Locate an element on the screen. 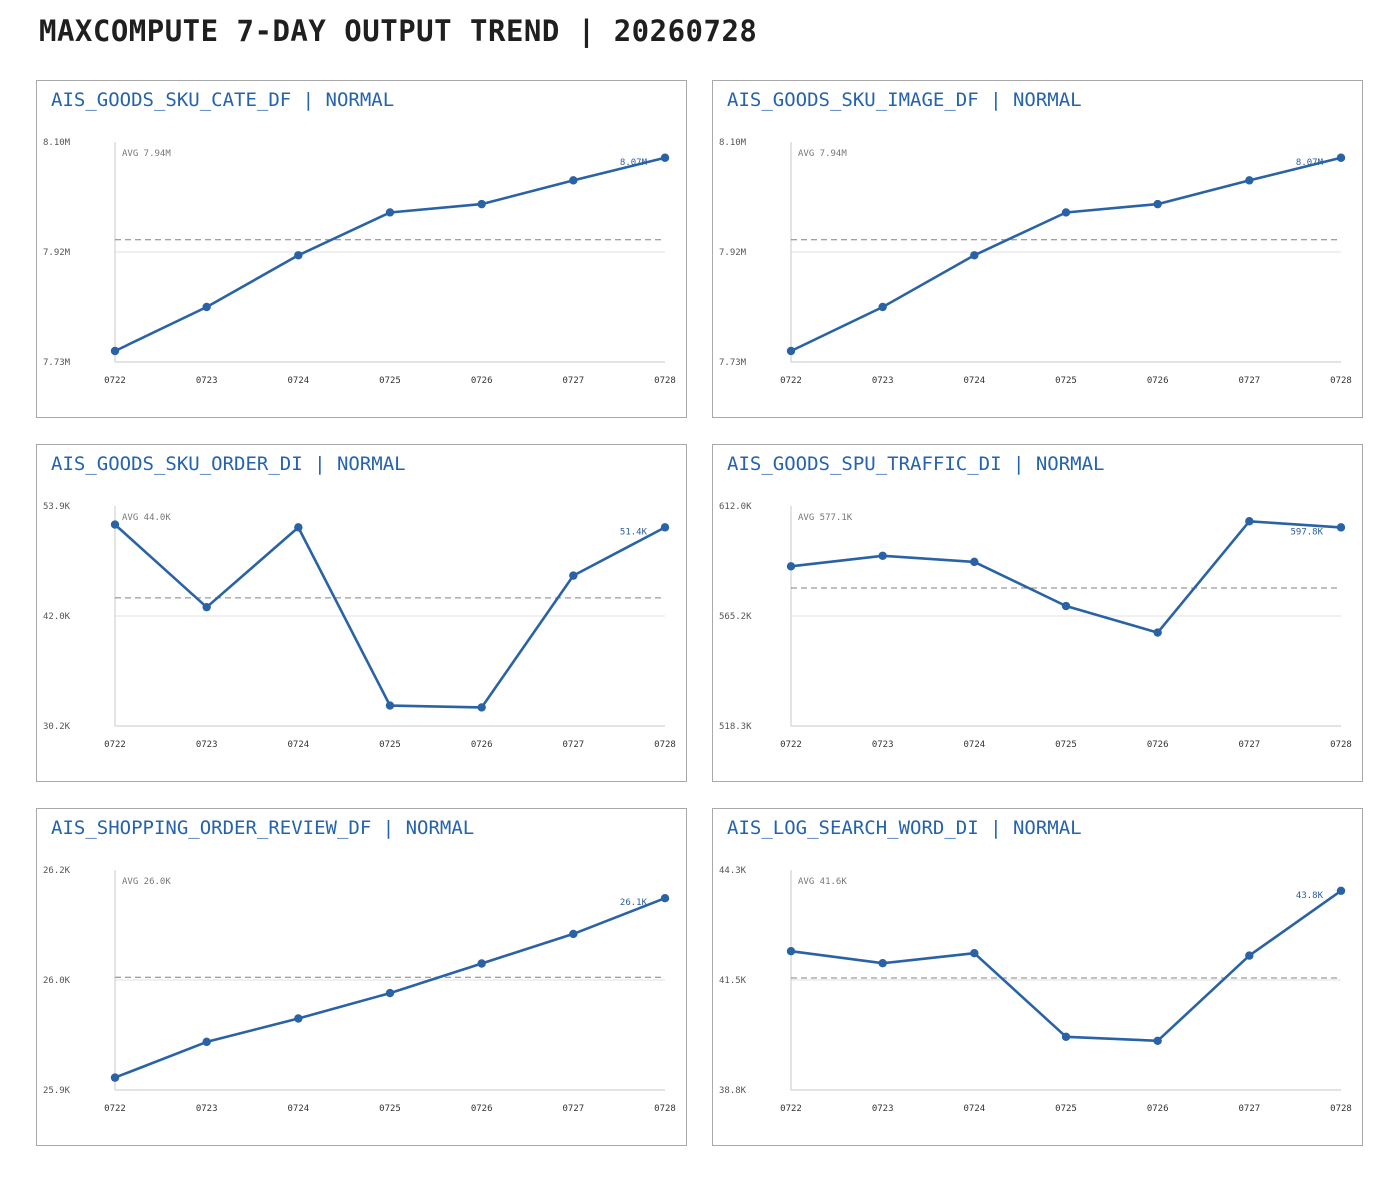 The image size is (1400, 1178). last-value-label: 26.1K is located at coordinates (634, 903).